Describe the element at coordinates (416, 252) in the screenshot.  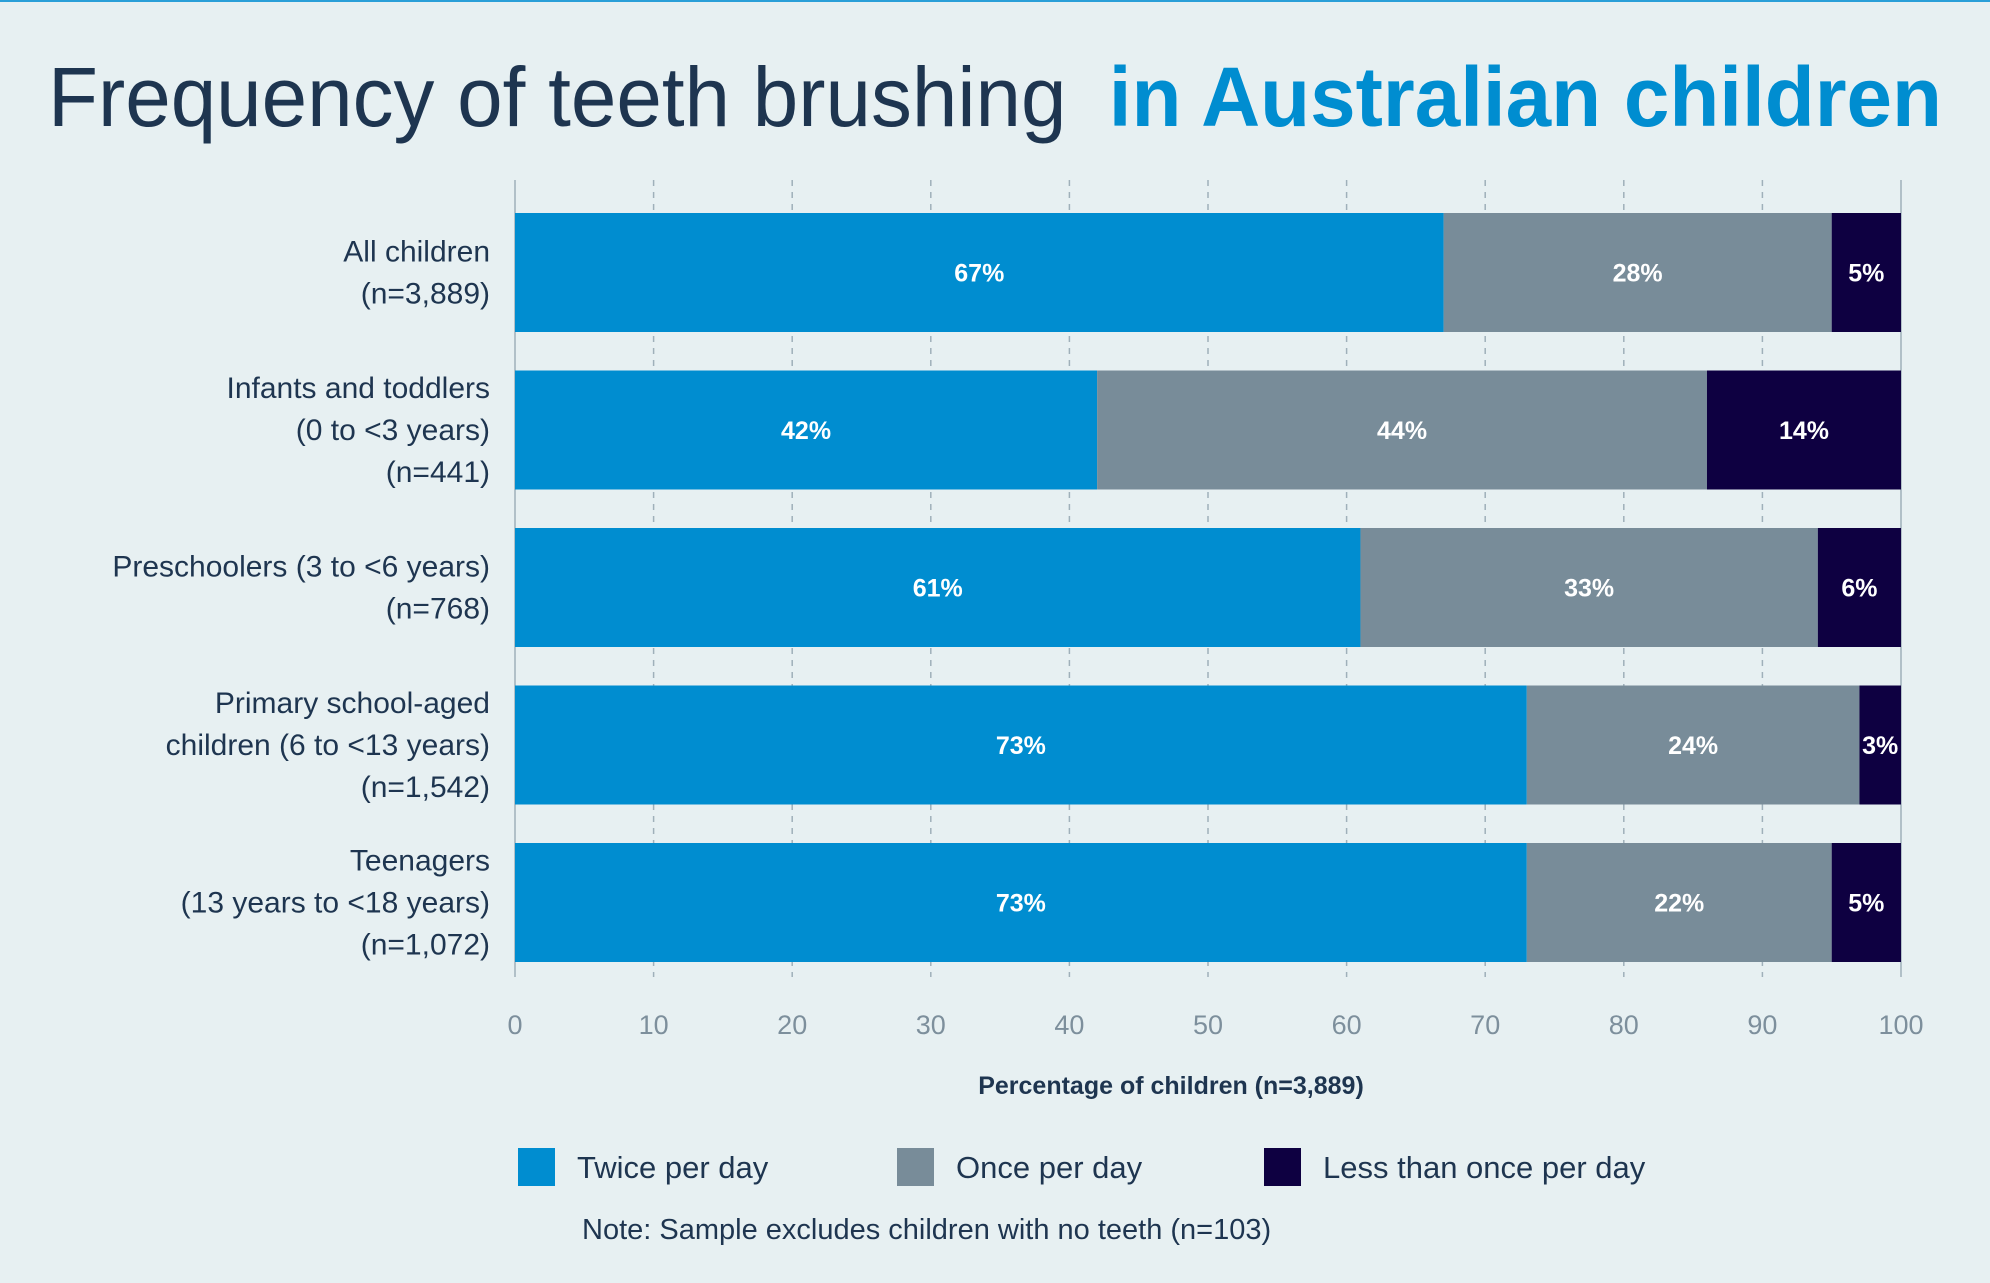
I see `category-label: All children` at that location.